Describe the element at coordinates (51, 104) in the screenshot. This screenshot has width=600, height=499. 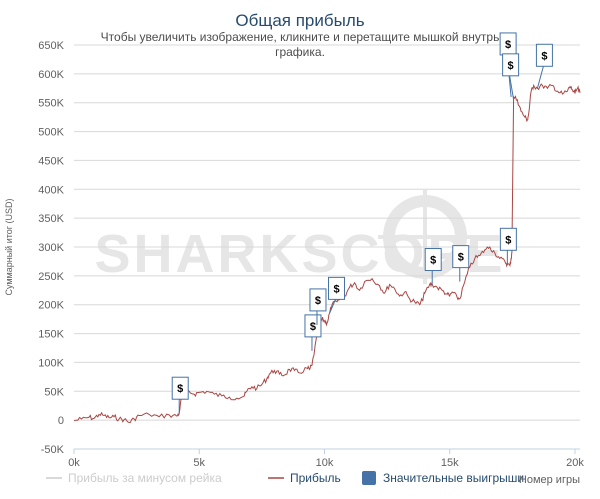
I see `y-tick-label: 550K` at that location.